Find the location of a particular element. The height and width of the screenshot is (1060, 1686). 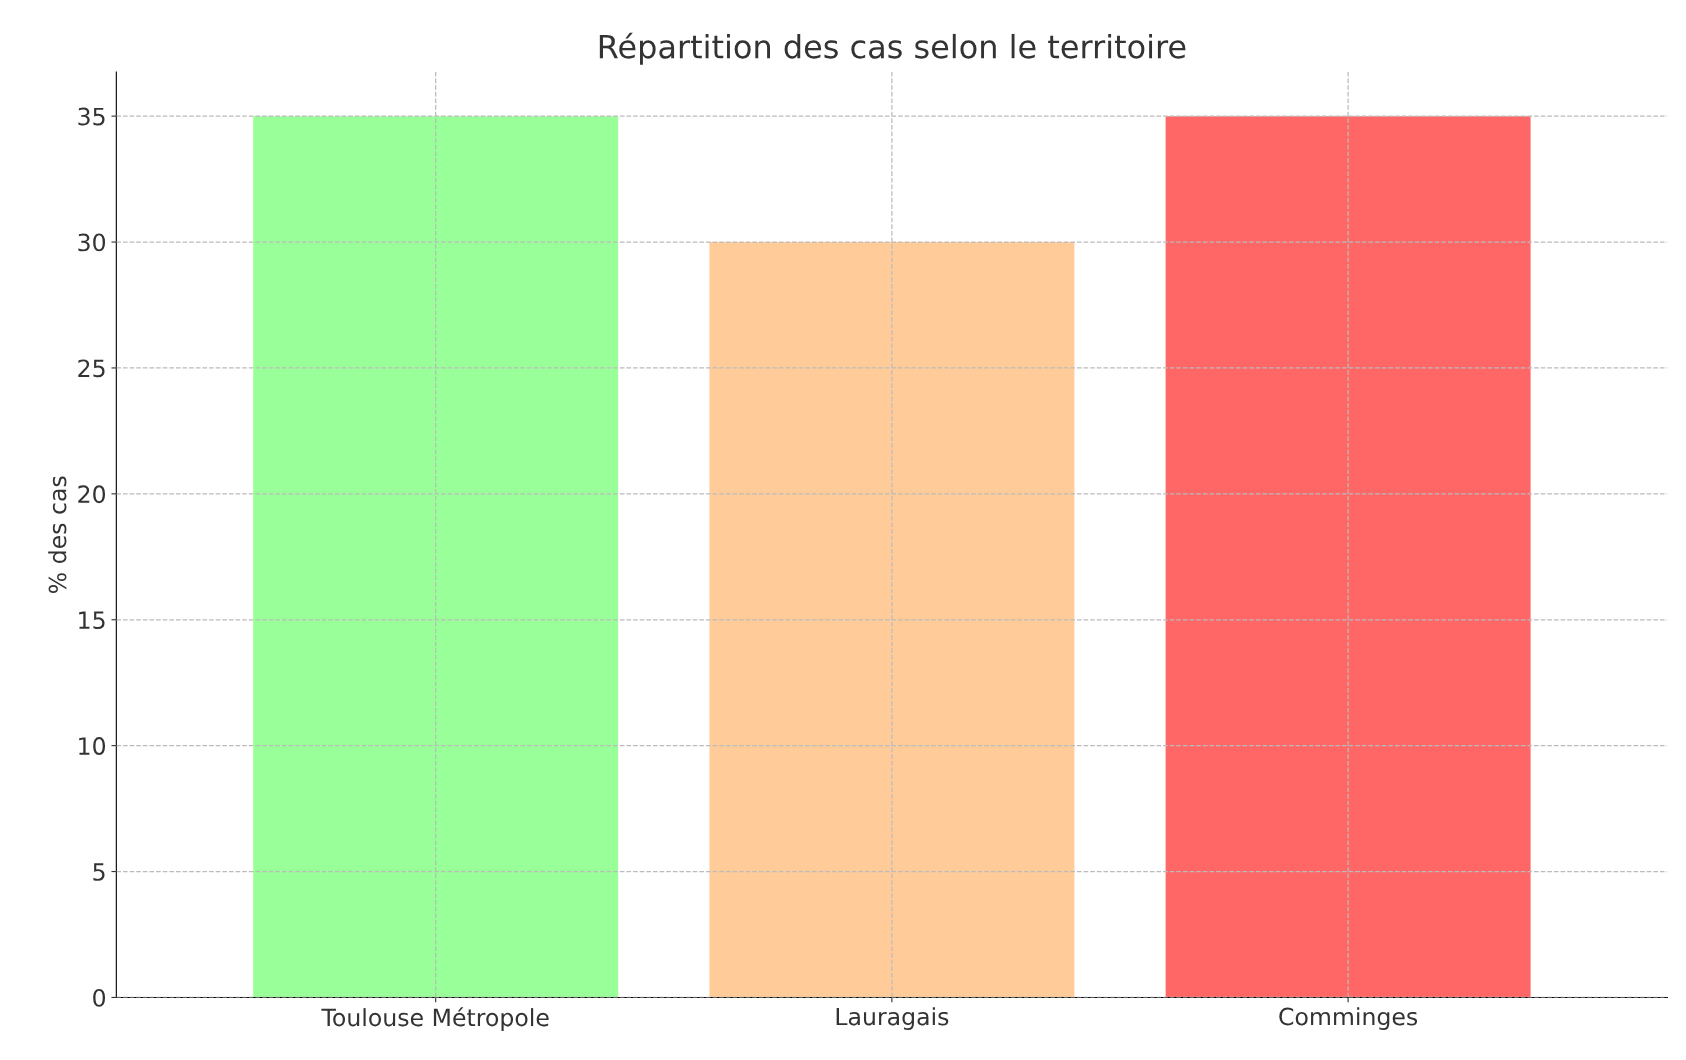

chart-title: Répartition des cas selon le territoire is located at coordinates (892, 48).